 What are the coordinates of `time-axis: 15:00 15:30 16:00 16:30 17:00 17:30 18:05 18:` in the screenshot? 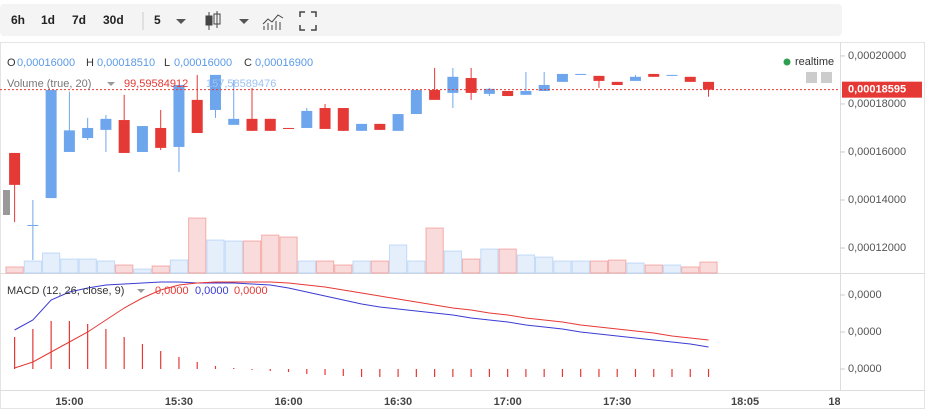 It's located at (449, 402).